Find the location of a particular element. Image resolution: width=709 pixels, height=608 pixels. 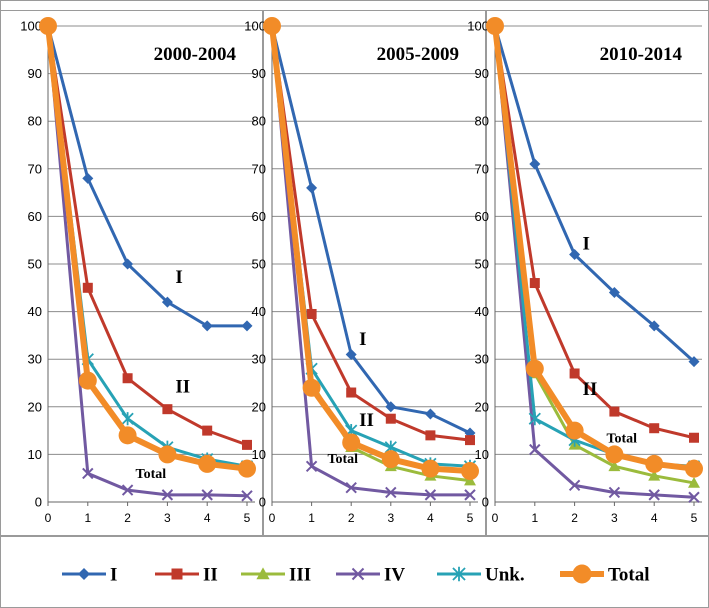

legend-item-unk: Unk. is located at coordinates (481, 575).